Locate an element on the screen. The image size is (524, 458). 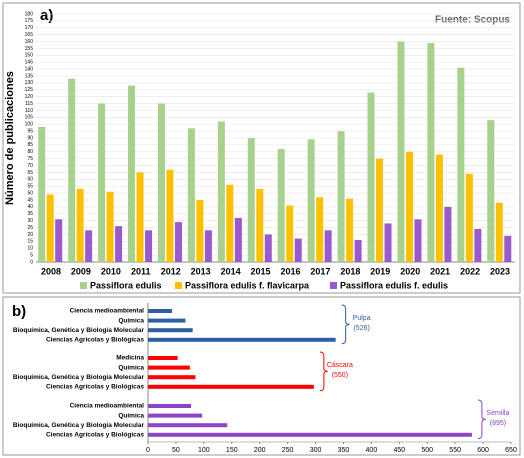
x-tick-label: 200 is located at coordinates (260, 450).